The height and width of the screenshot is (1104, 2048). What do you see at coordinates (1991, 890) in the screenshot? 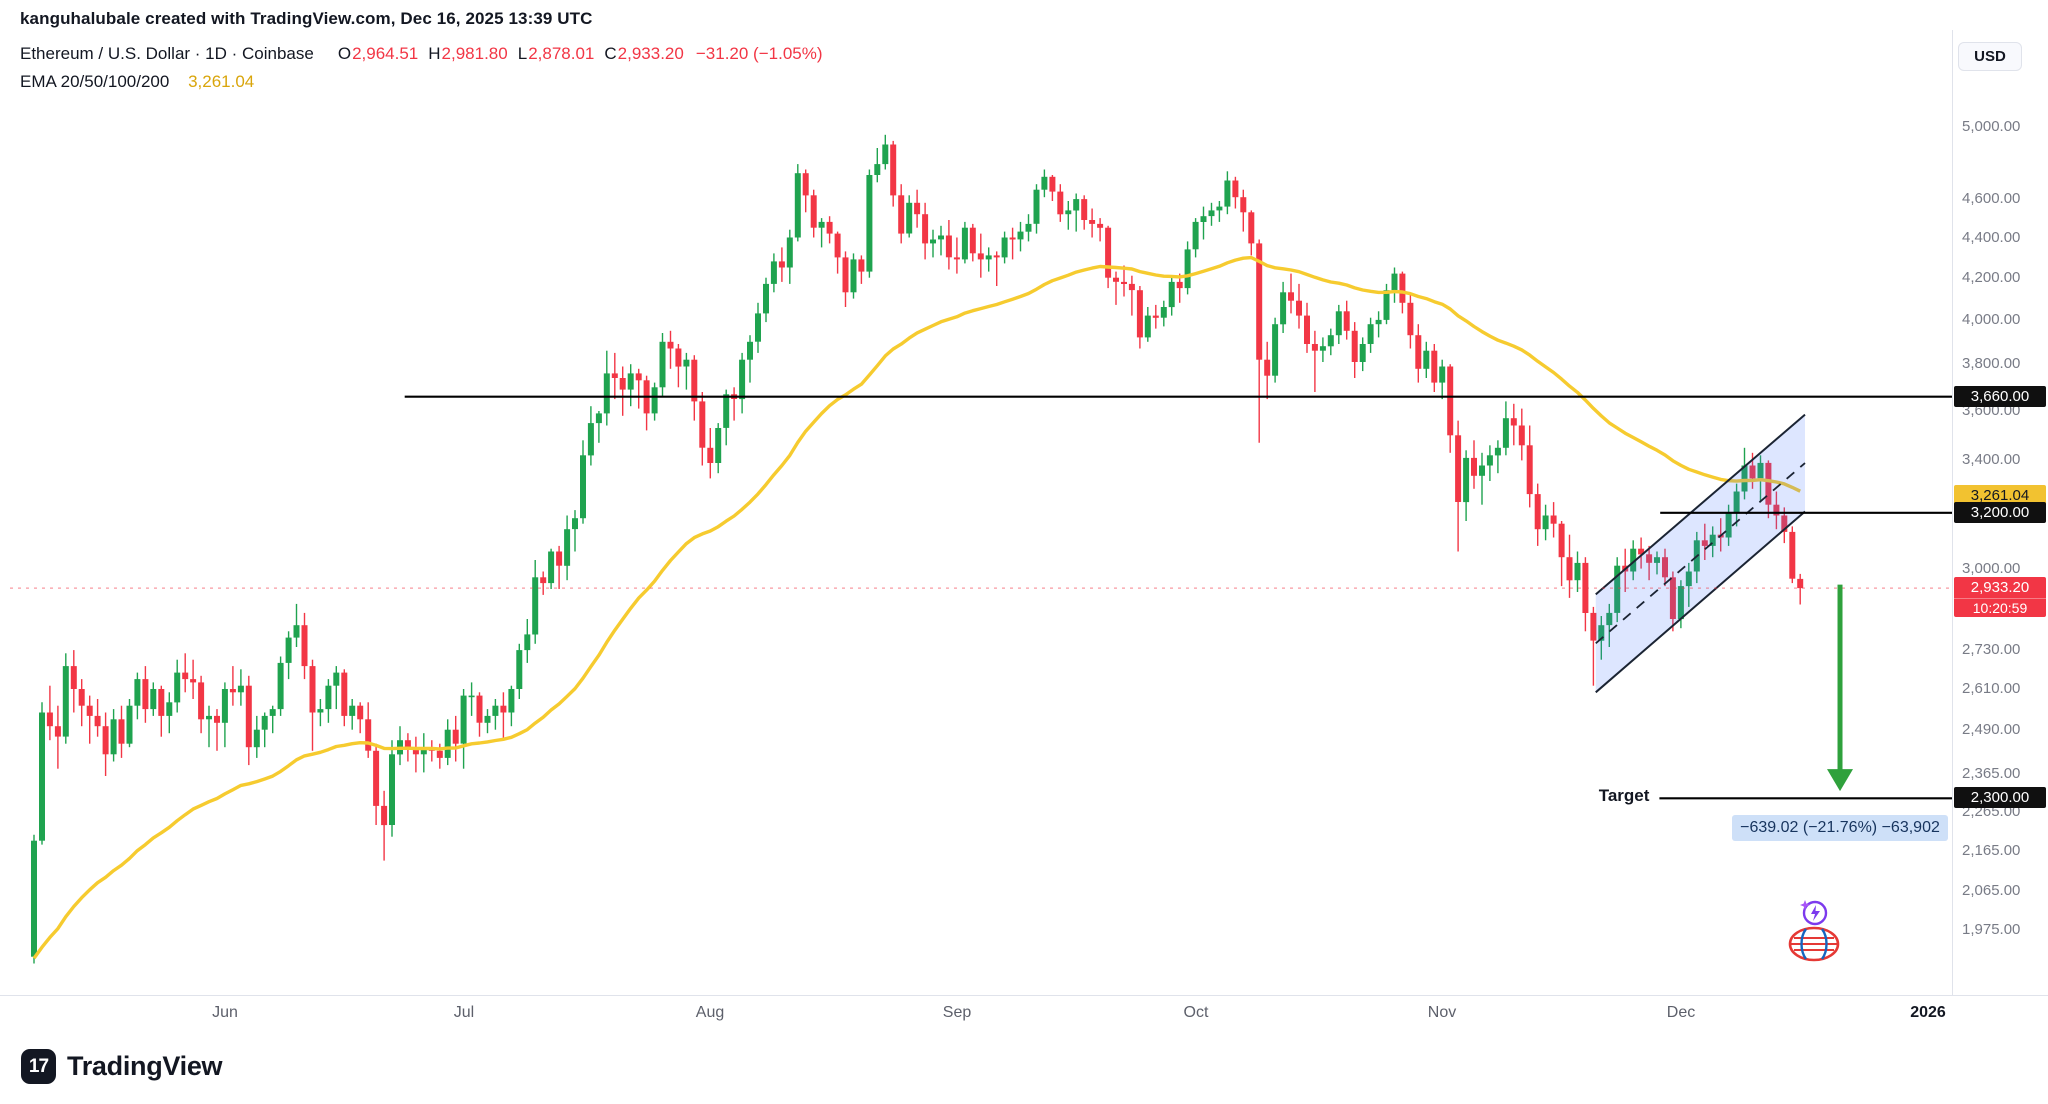
I see `price-tick: 2,065.00` at bounding box center [1991, 890].